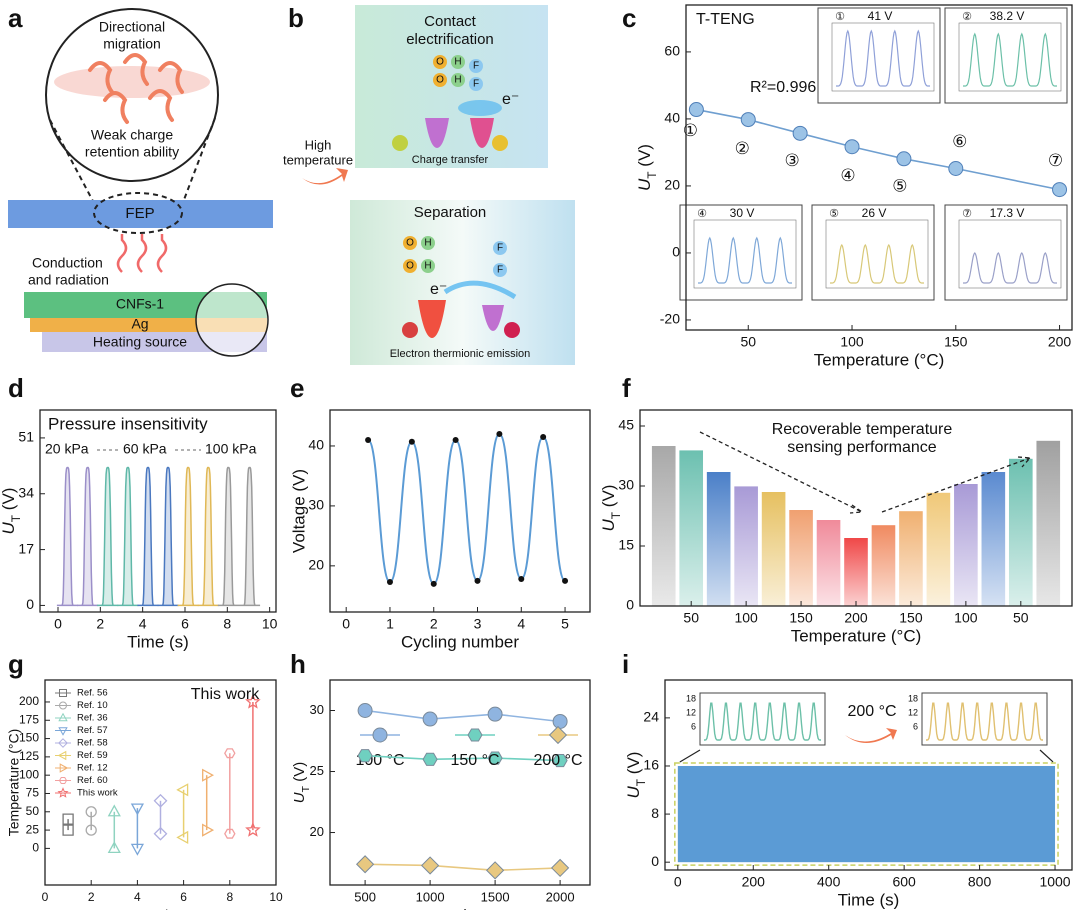 The height and width of the screenshot is (910, 1080). Describe the element at coordinates (829, 882) in the screenshot. I see `x-tick-label: 400` at that location.